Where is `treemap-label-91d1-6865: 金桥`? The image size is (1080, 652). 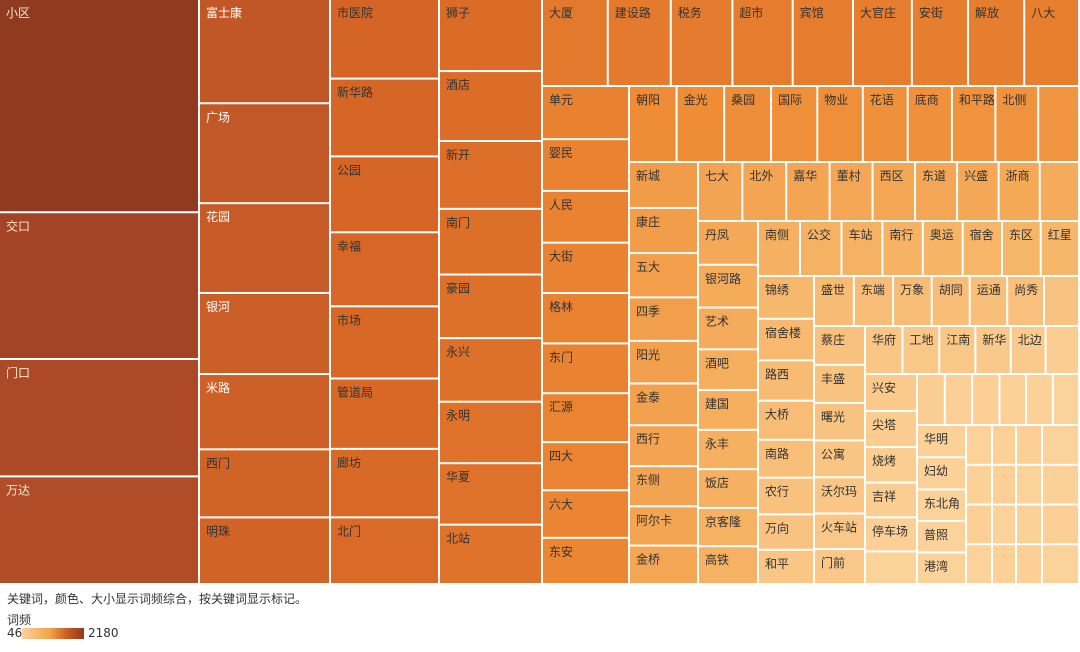 treemap-label-91d1-6865: 金桥 is located at coordinates (648, 559).